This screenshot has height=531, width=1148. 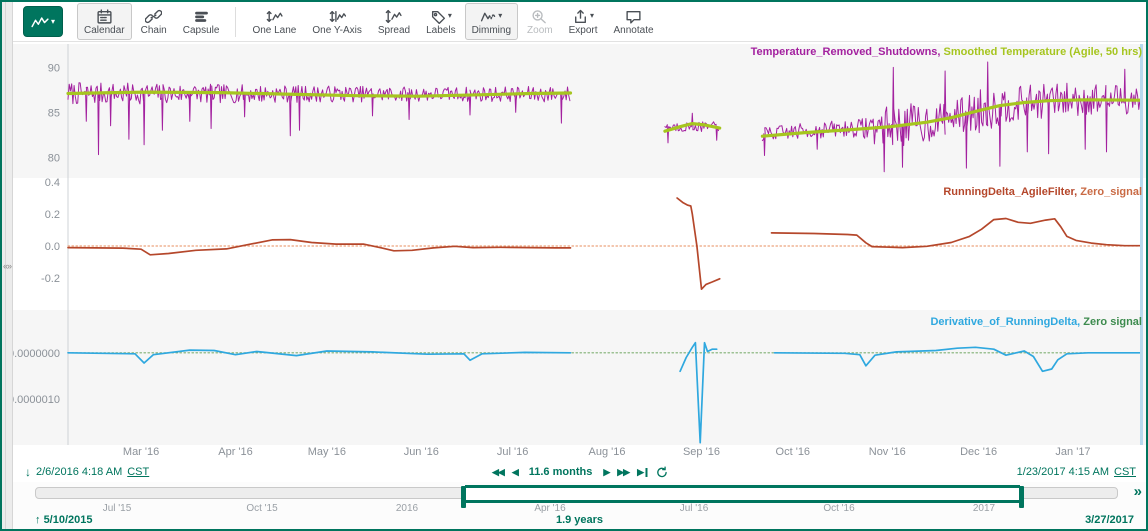 I want to click on range-end-date: 1/23/2017 4:15 AM, so click(x=1062, y=472).